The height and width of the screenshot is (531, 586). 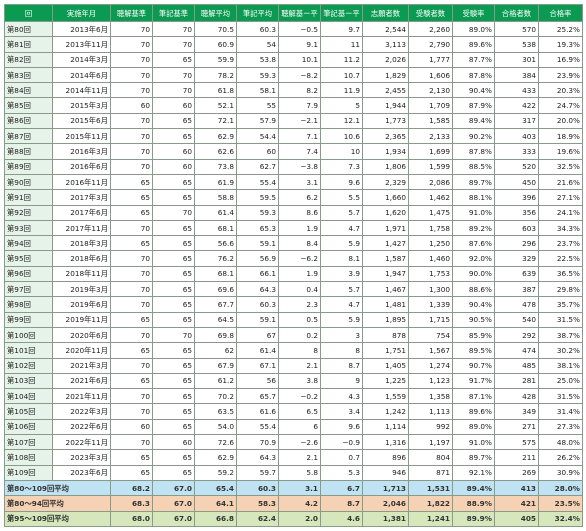 What do you see at coordinates (28, 212) in the screenshot?
I see `cell-col-round: 第92回` at bounding box center [28, 212].